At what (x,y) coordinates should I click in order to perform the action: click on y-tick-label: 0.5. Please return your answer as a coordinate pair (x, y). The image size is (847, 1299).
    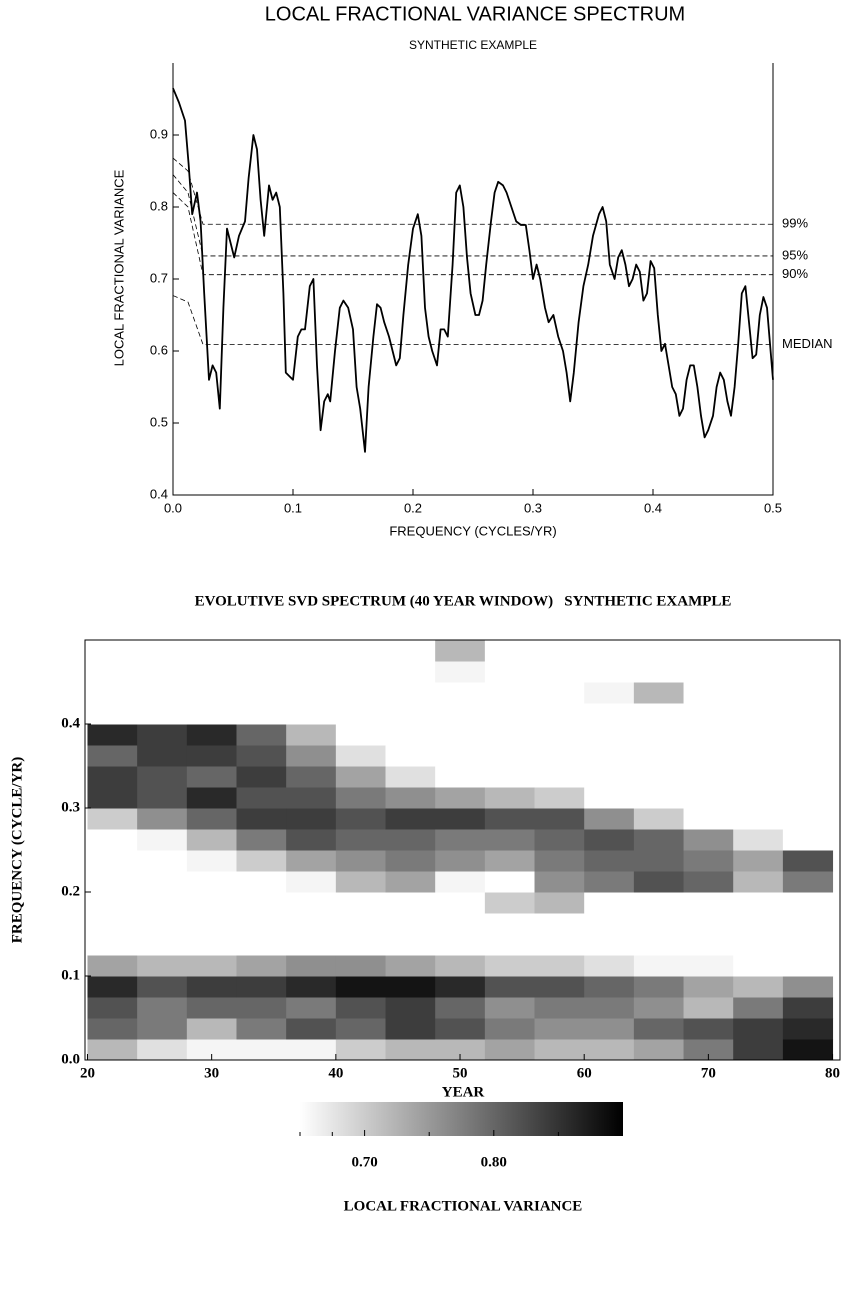
    Looking at the image, I should click on (159, 421).